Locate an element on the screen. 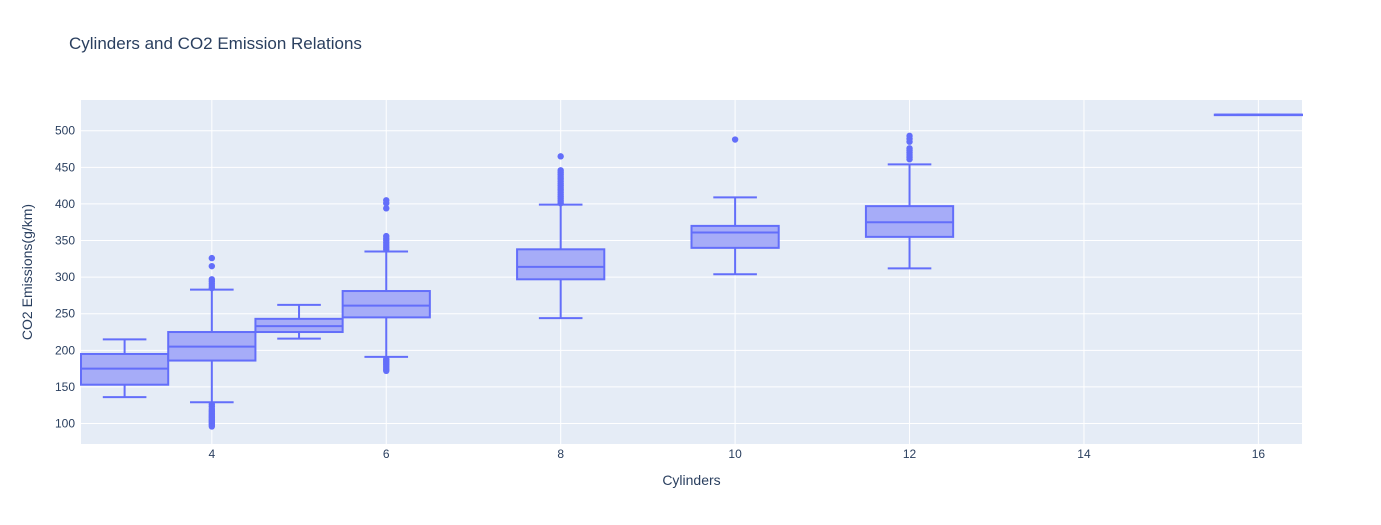 This screenshot has height=525, width=1381. x-tick-label: 16 is located at coordinates (1259, 454).